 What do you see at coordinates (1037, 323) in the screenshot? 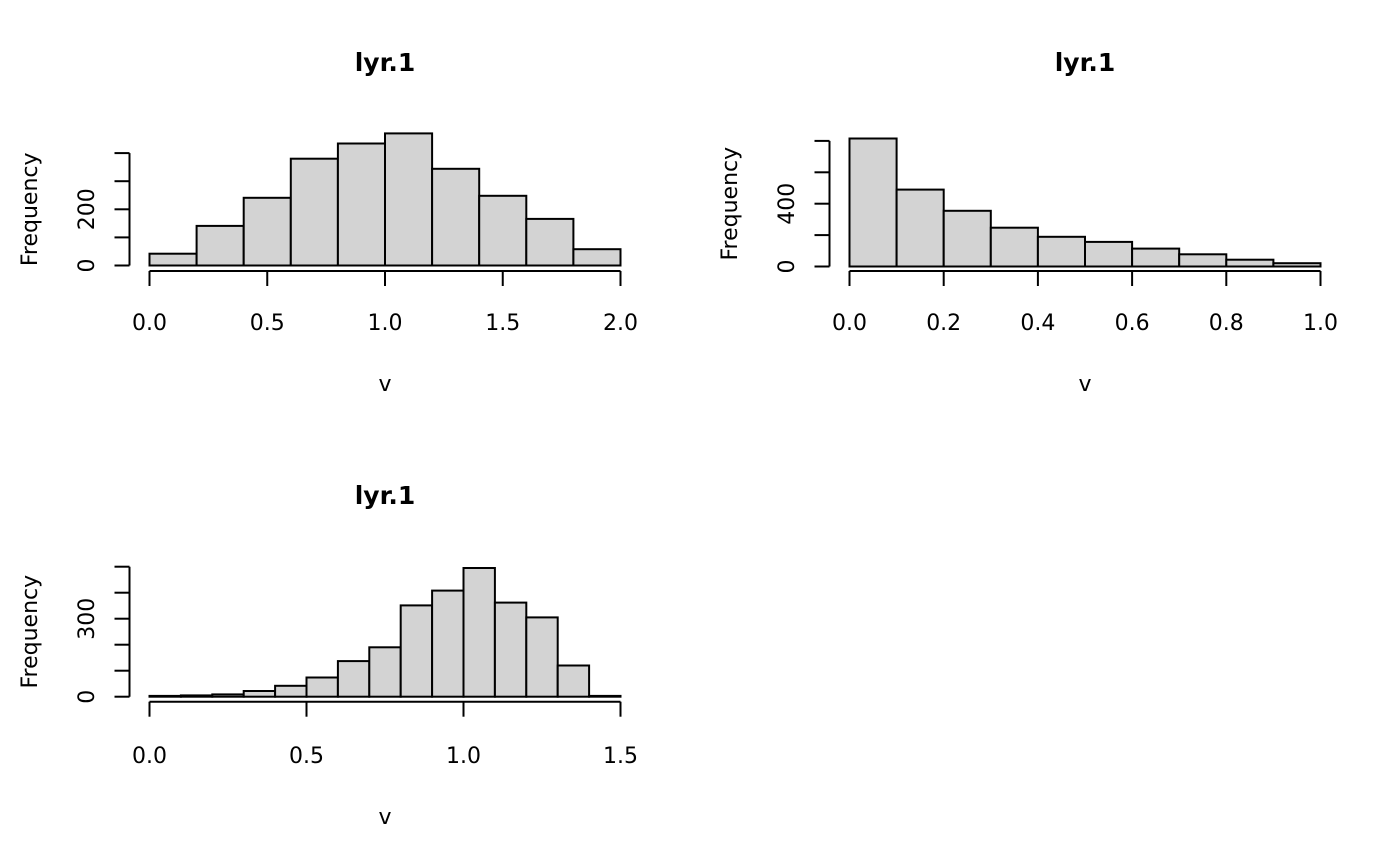
I see `x-tick-label: 0.4` at bounding box center [1037, 323].